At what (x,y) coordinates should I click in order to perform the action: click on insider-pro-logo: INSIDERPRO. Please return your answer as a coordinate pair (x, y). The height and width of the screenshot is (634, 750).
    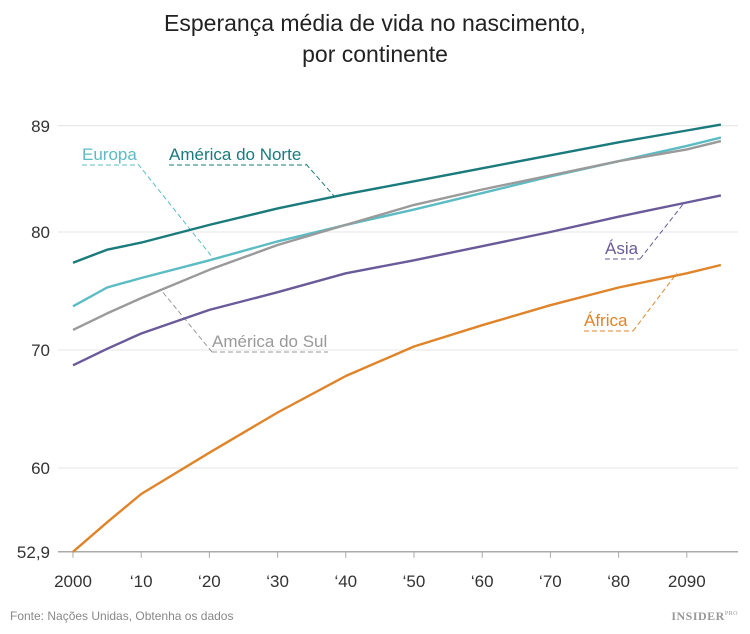
    Looking at the image, I should click on (704, 616).